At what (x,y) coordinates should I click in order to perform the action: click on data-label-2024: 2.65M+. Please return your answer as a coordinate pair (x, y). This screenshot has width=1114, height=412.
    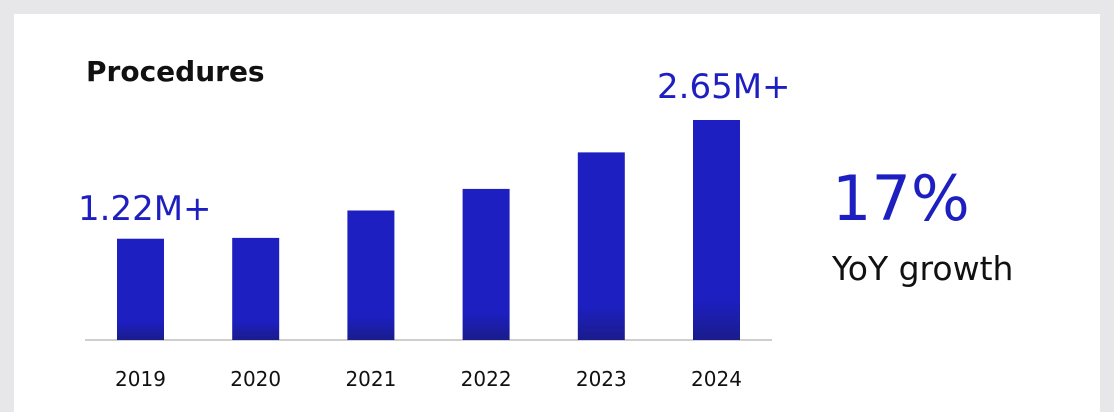
    Looking at the image, I should click on (724, 87).